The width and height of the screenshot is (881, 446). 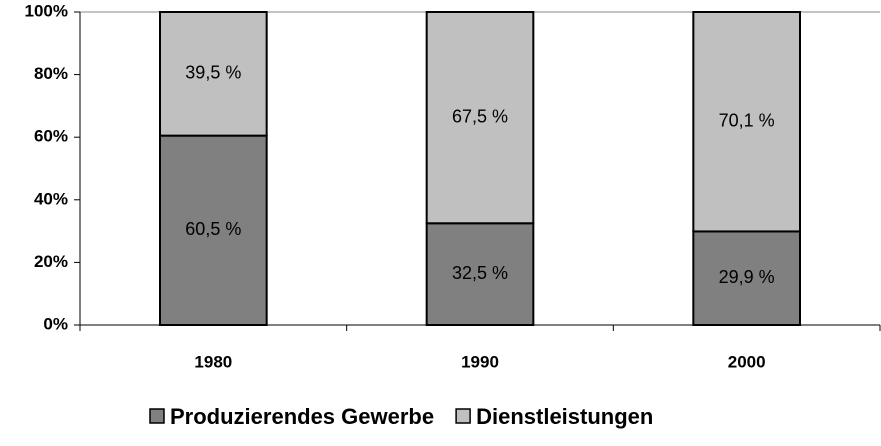 I want to click on value-label: 39,5 %, so click(x=213, y=73).